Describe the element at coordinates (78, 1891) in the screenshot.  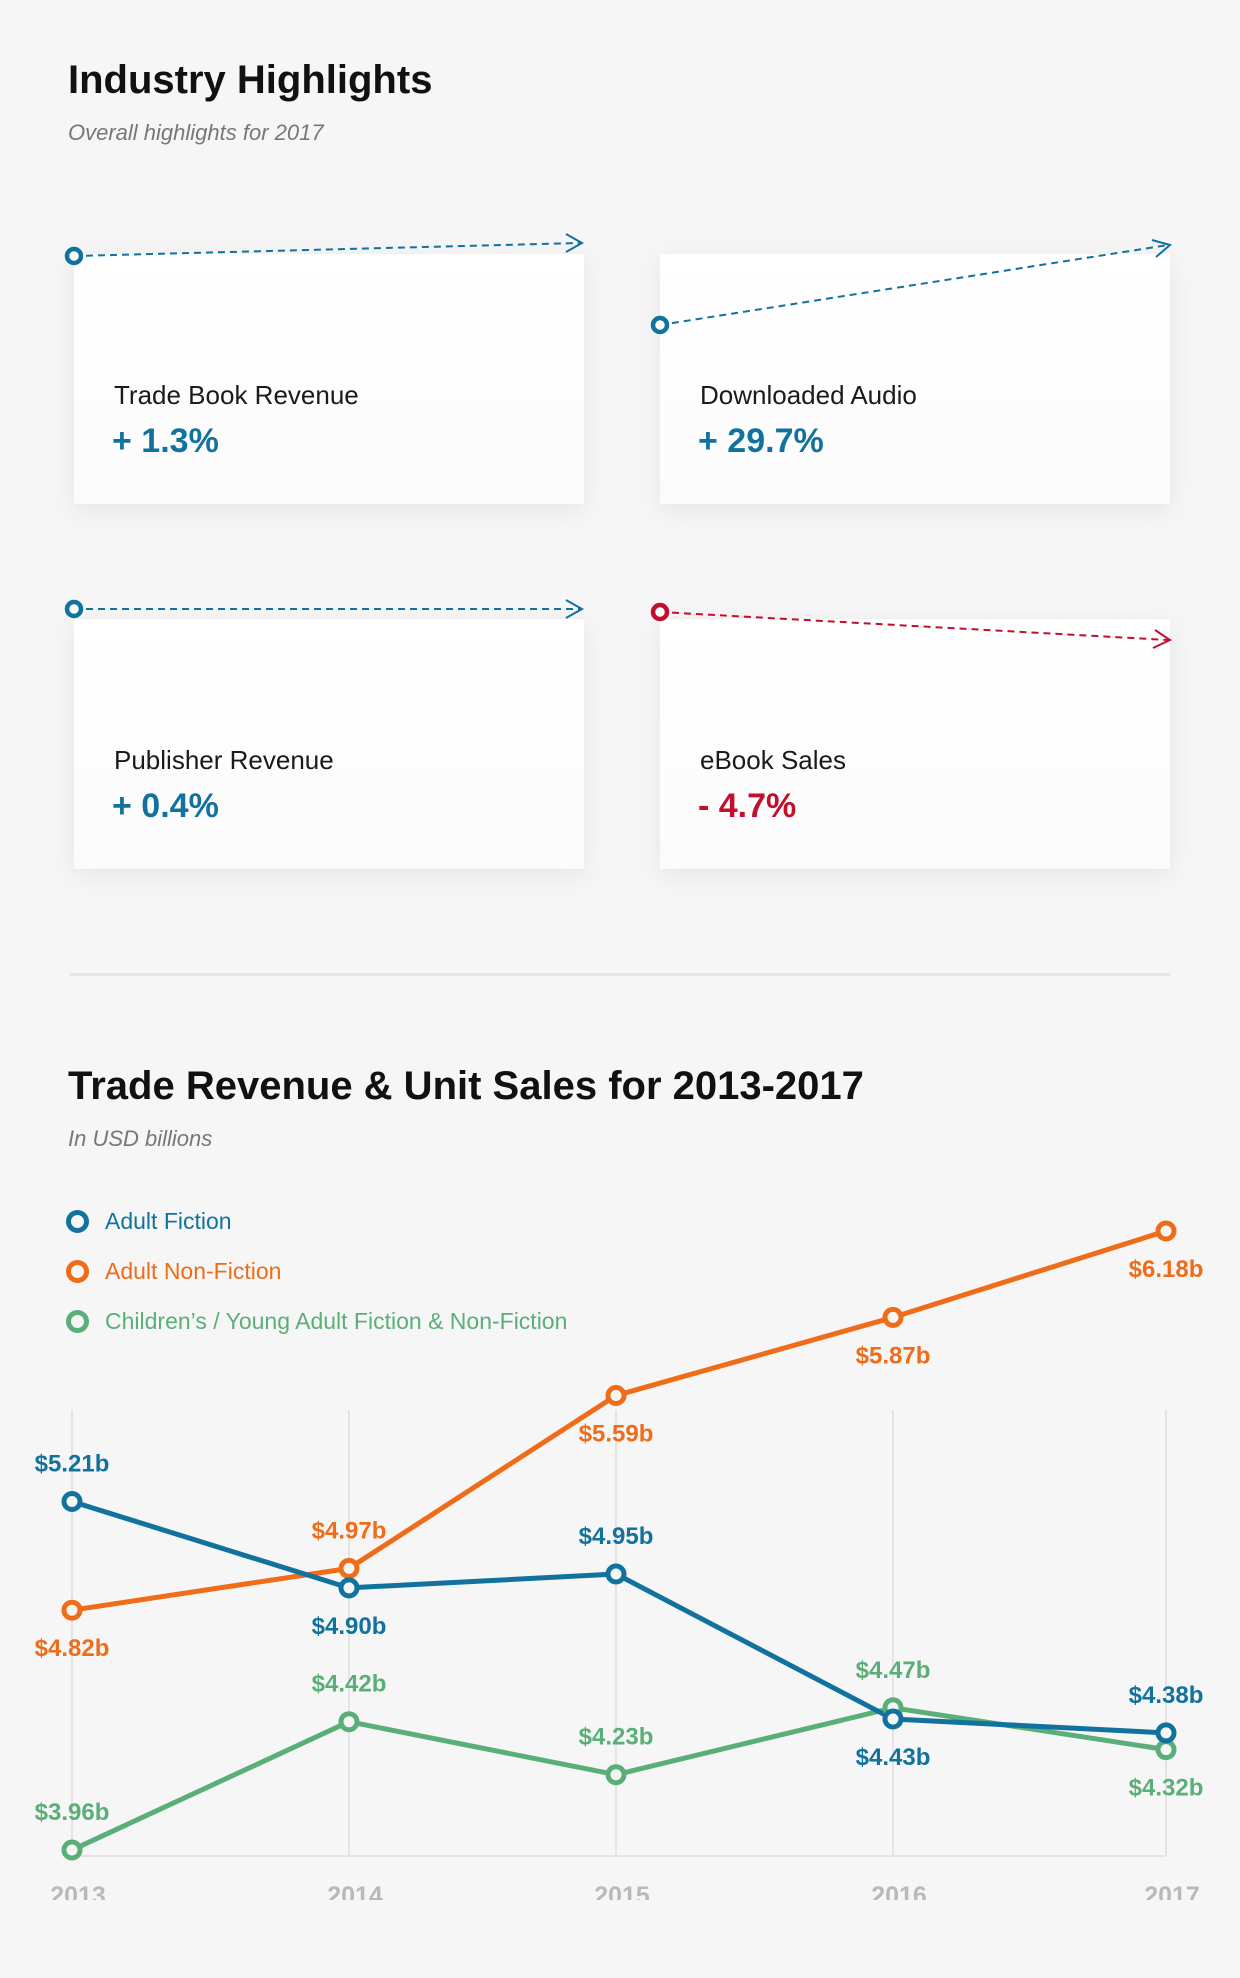
I see `x-tick-label-2013: 2013` at that location.